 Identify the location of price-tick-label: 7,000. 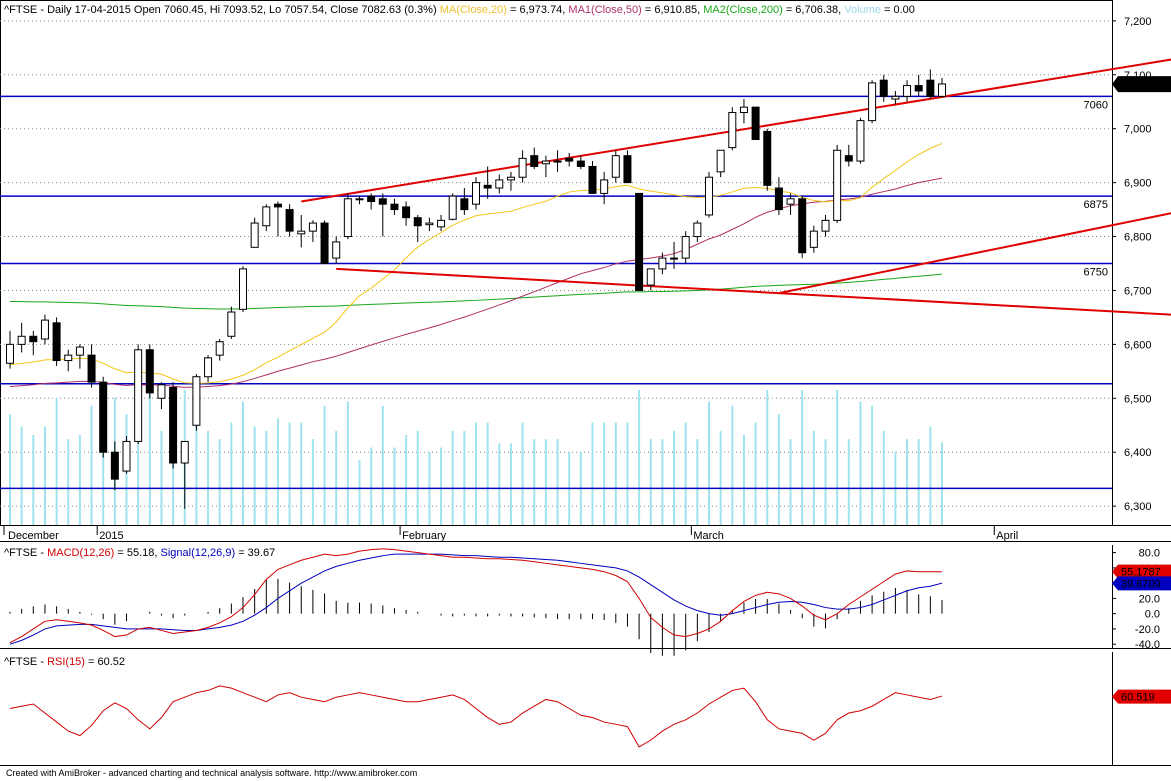
(1138, 130).